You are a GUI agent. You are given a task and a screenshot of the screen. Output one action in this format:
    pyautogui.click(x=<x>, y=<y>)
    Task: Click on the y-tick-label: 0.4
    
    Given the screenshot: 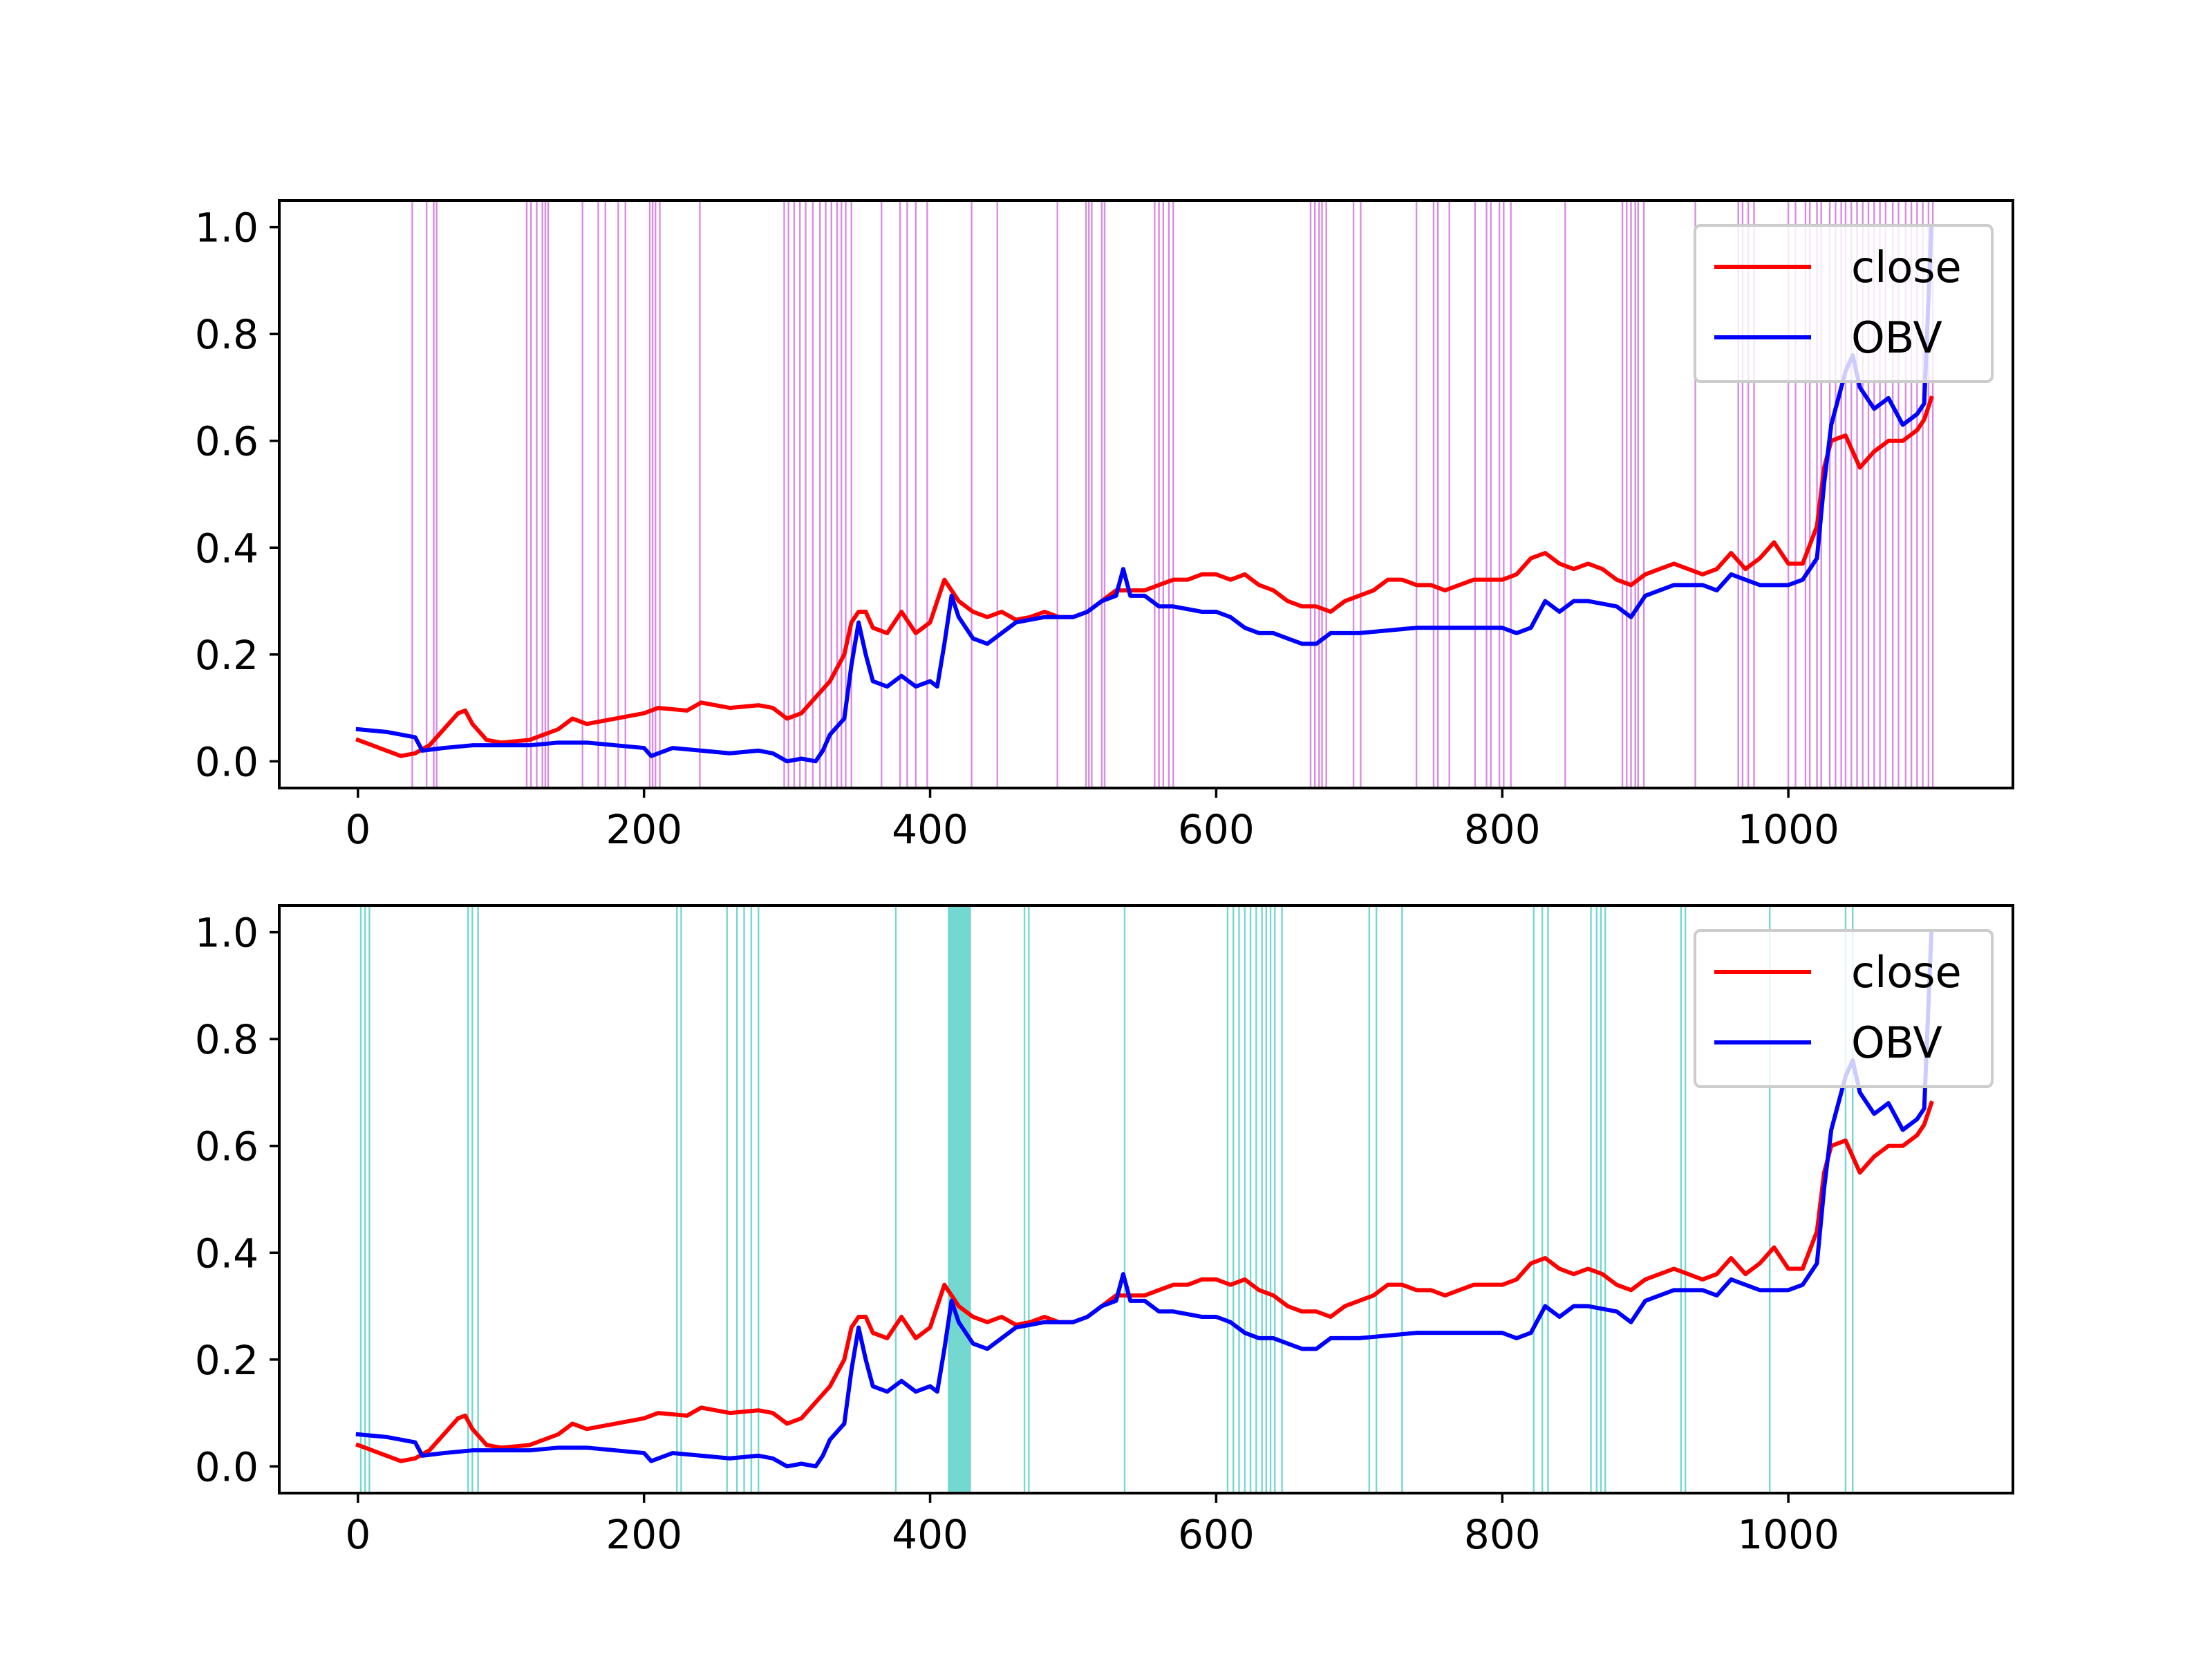 What is the action you would take?
    pyautogui.click(x=227, y=1253)
    